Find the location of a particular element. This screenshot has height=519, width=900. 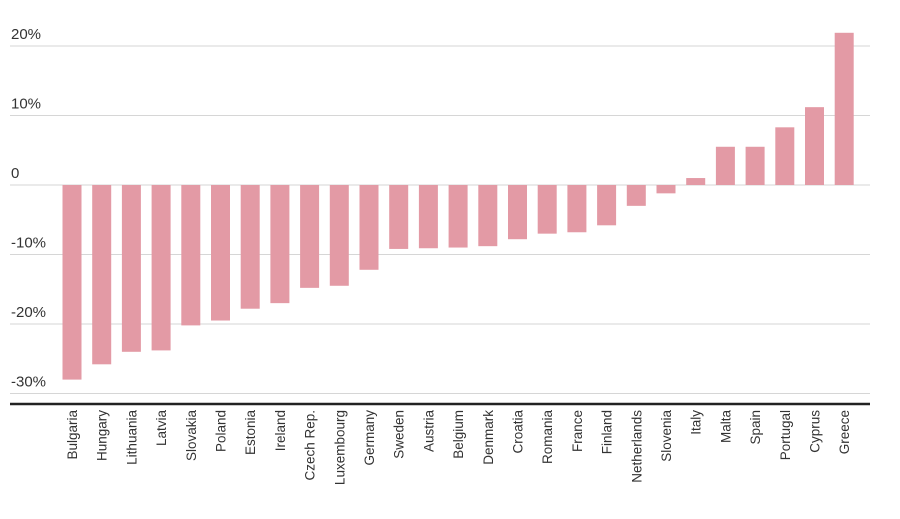

category-label: Germany is located at coordinates (369, 438).